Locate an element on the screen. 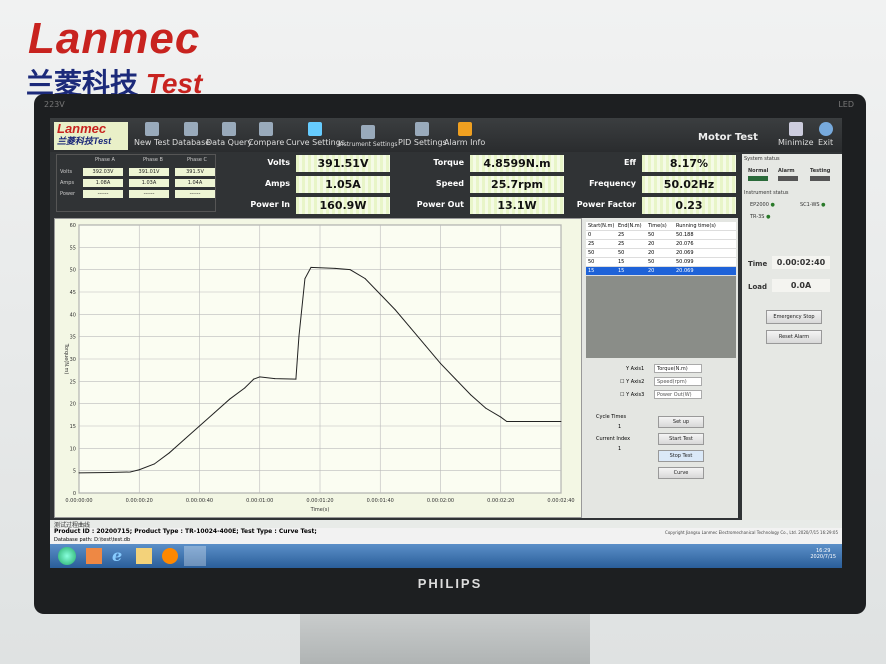  alarm-info-button: Alarm Info is located at coordinates (464, 134).